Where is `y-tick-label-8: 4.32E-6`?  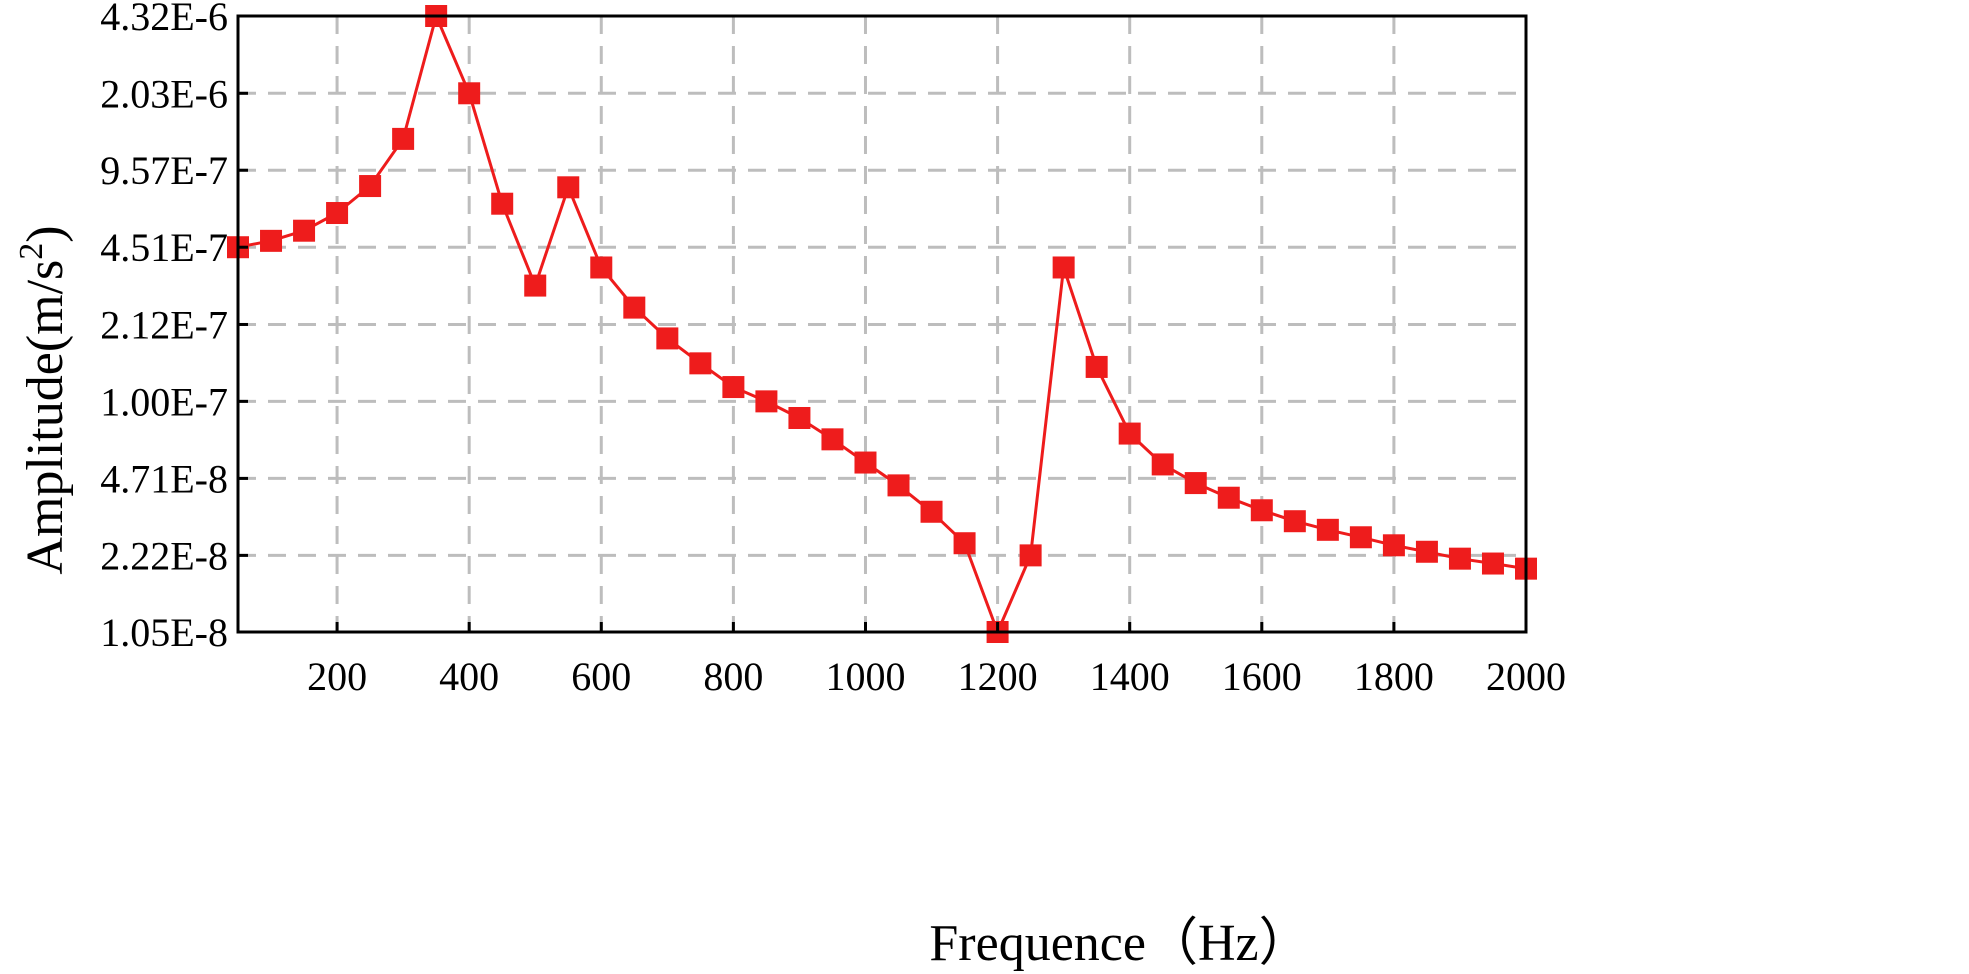
y-tick-label-8: 4.32E-6 is located at coordinates (164, 19).